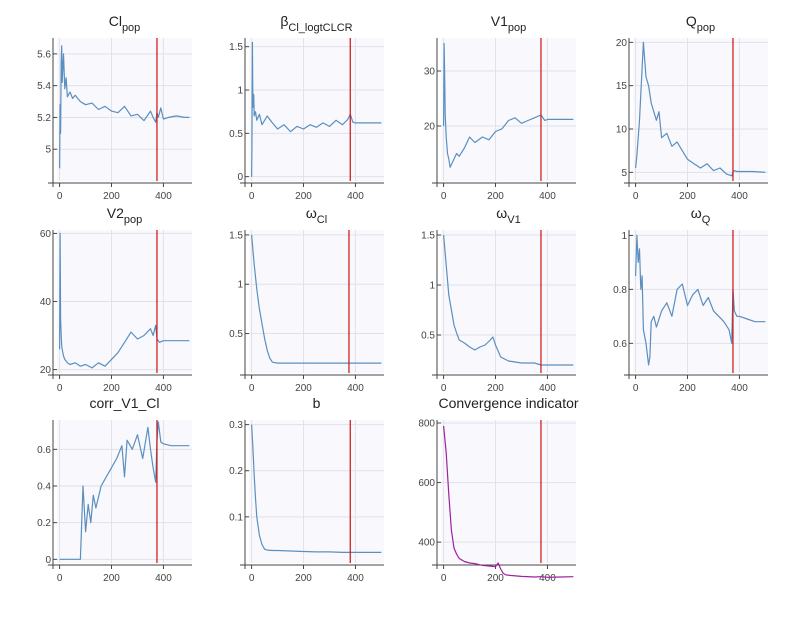 The height and width of the screenshot is (635, 809). What do you see at coordinates (322, 220) in the screenshot?
I see `chart-title-subscript: Cl` at bounding box center [322, 220].